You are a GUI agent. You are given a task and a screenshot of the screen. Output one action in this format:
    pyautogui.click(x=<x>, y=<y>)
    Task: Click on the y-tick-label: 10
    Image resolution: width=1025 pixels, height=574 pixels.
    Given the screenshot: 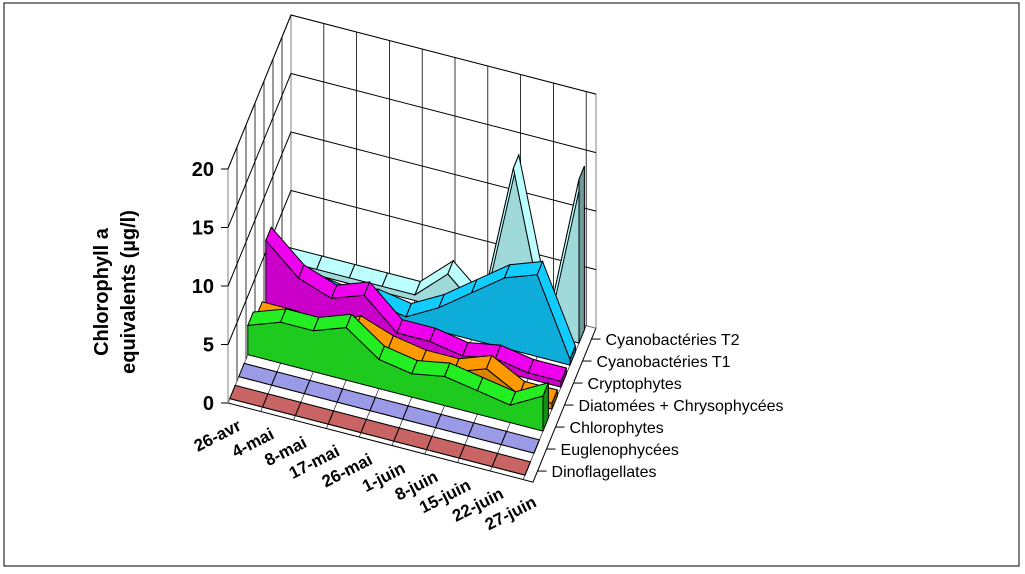 What is the action you would take?
    pyautogui.click(x=203, y=287)
    